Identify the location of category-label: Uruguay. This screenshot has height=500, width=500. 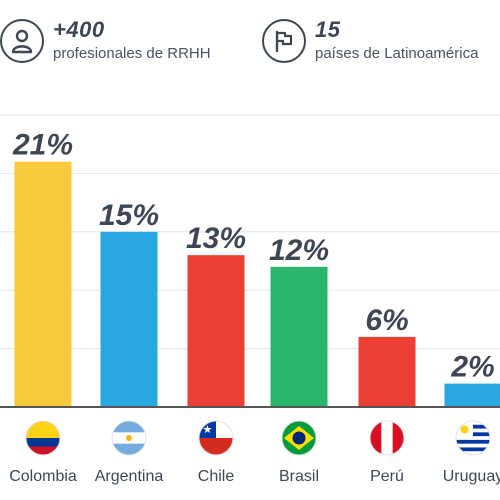
(471, 476).